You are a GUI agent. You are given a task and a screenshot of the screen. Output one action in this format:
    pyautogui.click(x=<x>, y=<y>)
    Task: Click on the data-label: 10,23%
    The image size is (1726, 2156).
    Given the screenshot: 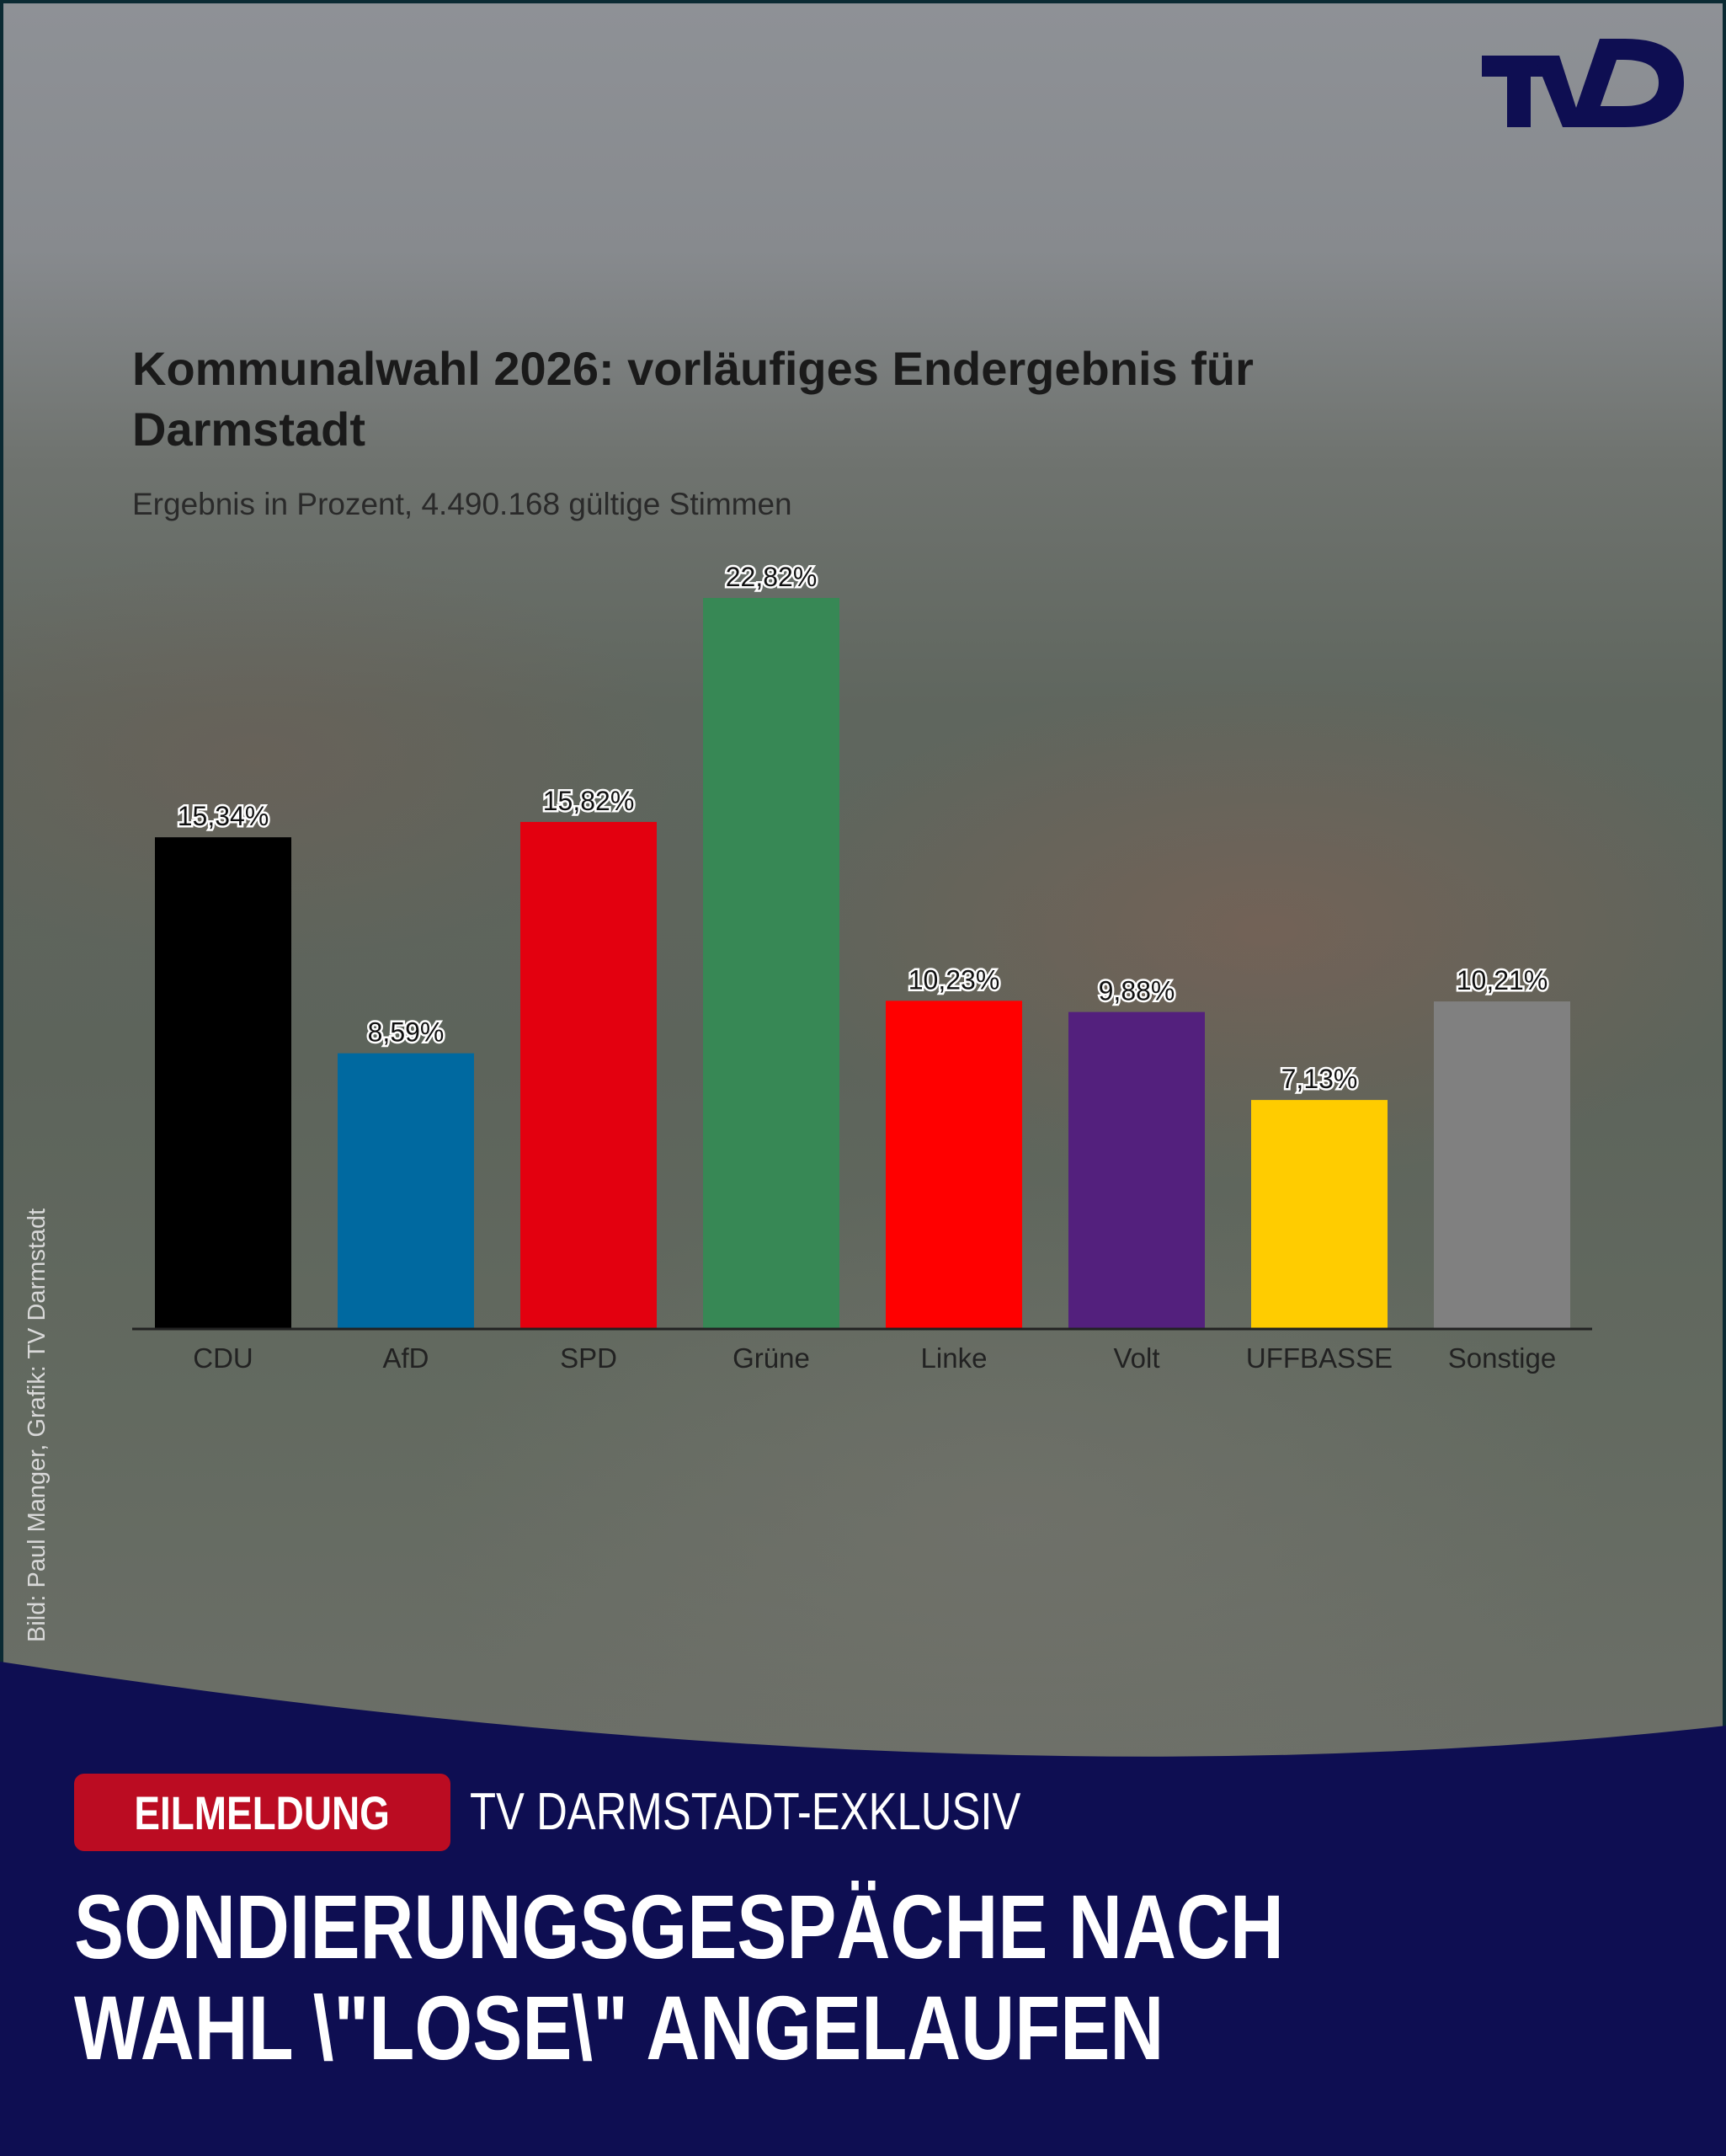 What is the action you would take?
    pyautogui.click(x=954, y=980)
    